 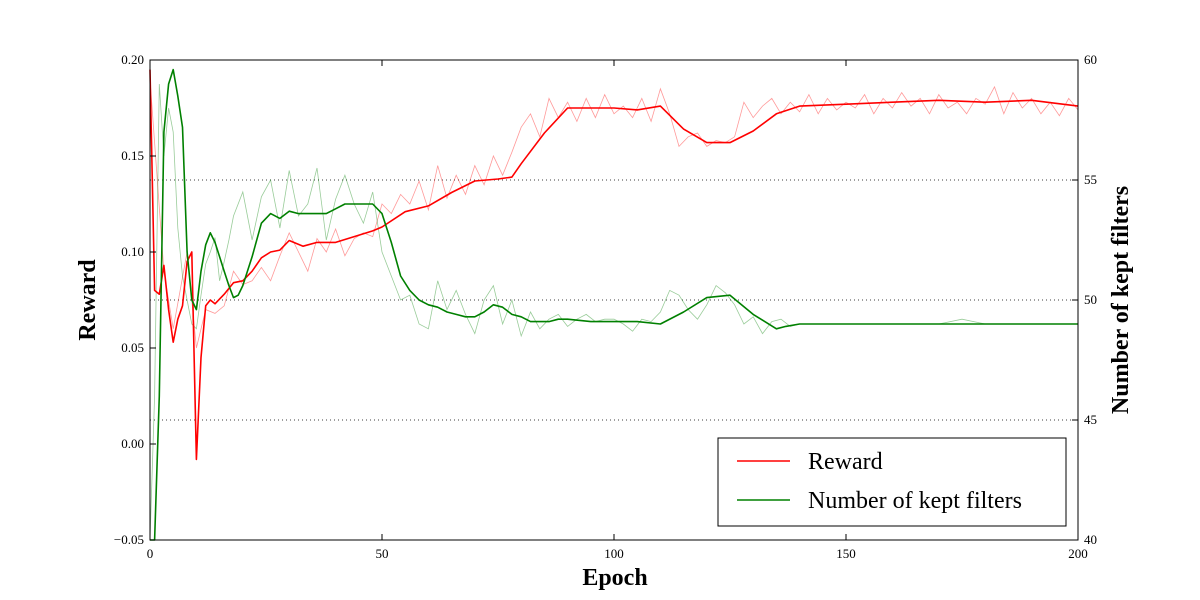 What do you see at coordinates (1090, 539) in the screenshot?
I see `right-y-tick-label: 40` at bounding box center [1090, 539].